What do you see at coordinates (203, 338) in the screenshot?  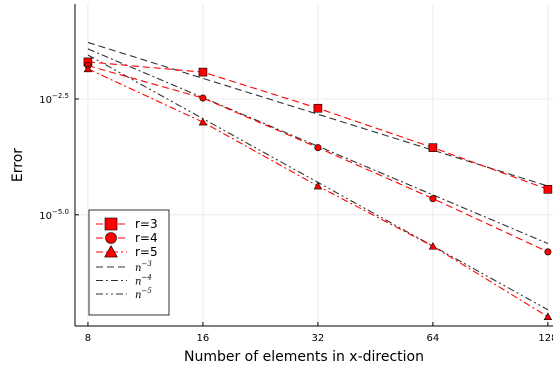 I see `x-tick-label: 16` at bounding box center [203, 338].